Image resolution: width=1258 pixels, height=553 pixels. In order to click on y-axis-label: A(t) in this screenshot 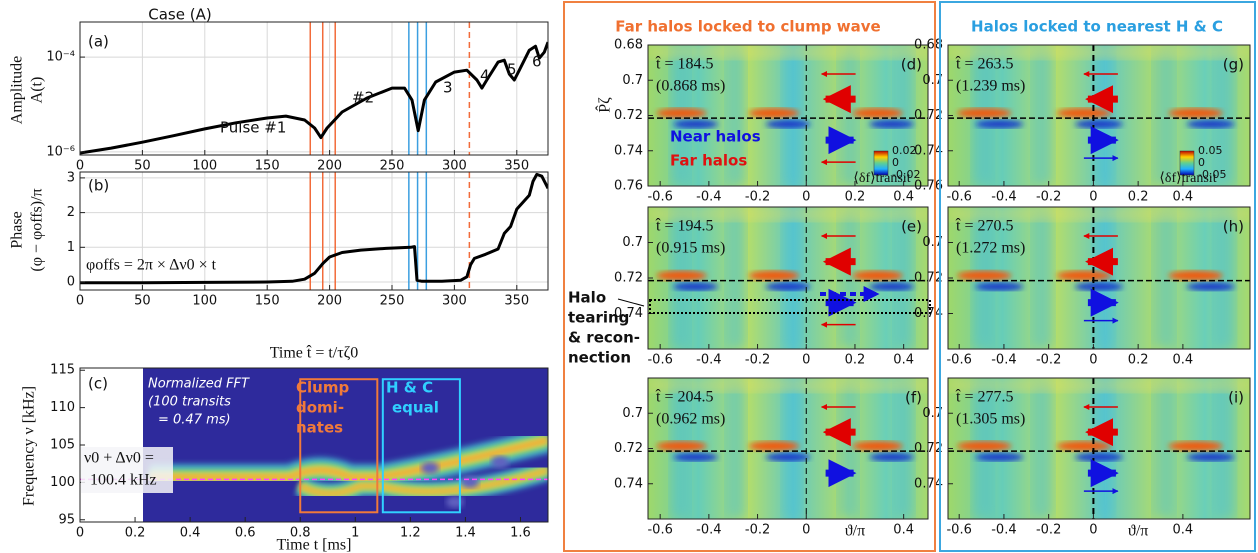, I will do `click(37, 90)`.